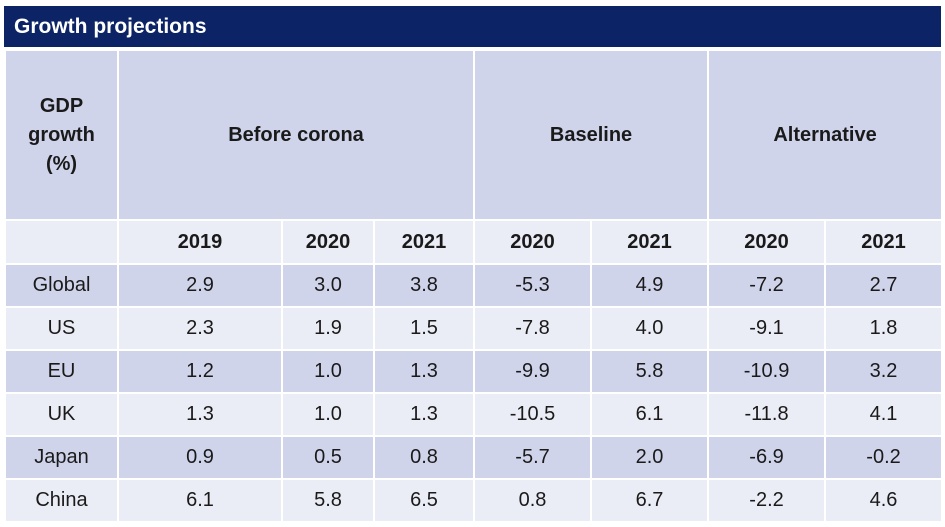 The image size is (945, 527). What do you see at coordinates (424, 328) in the screenshot?
I see `table-cell: 1.5` at bounding box center [424, 328].